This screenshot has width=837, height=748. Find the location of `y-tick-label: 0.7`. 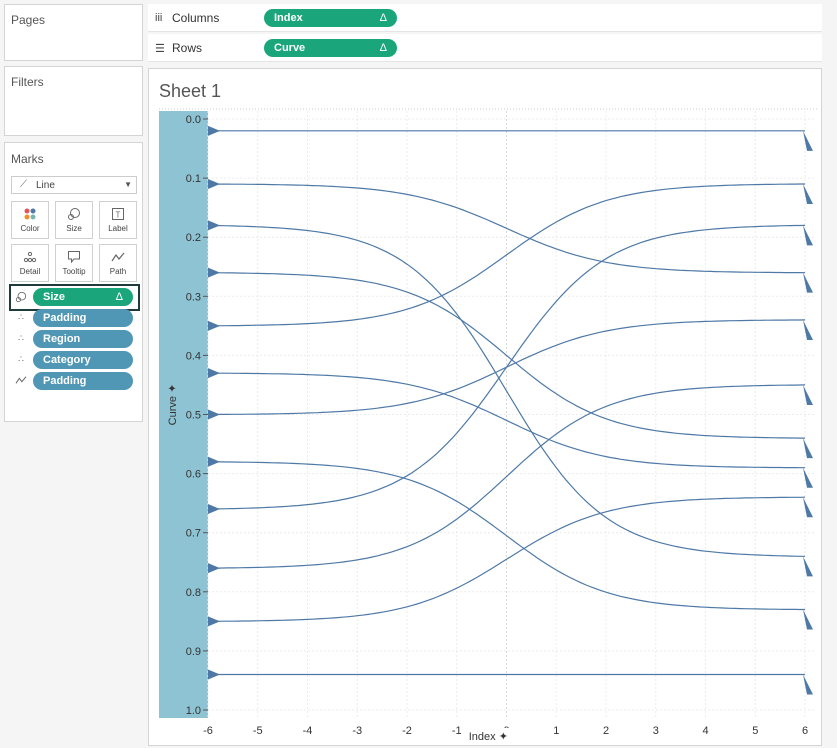

y-tick-label: 0.7 is located at coordinates (193, 534).